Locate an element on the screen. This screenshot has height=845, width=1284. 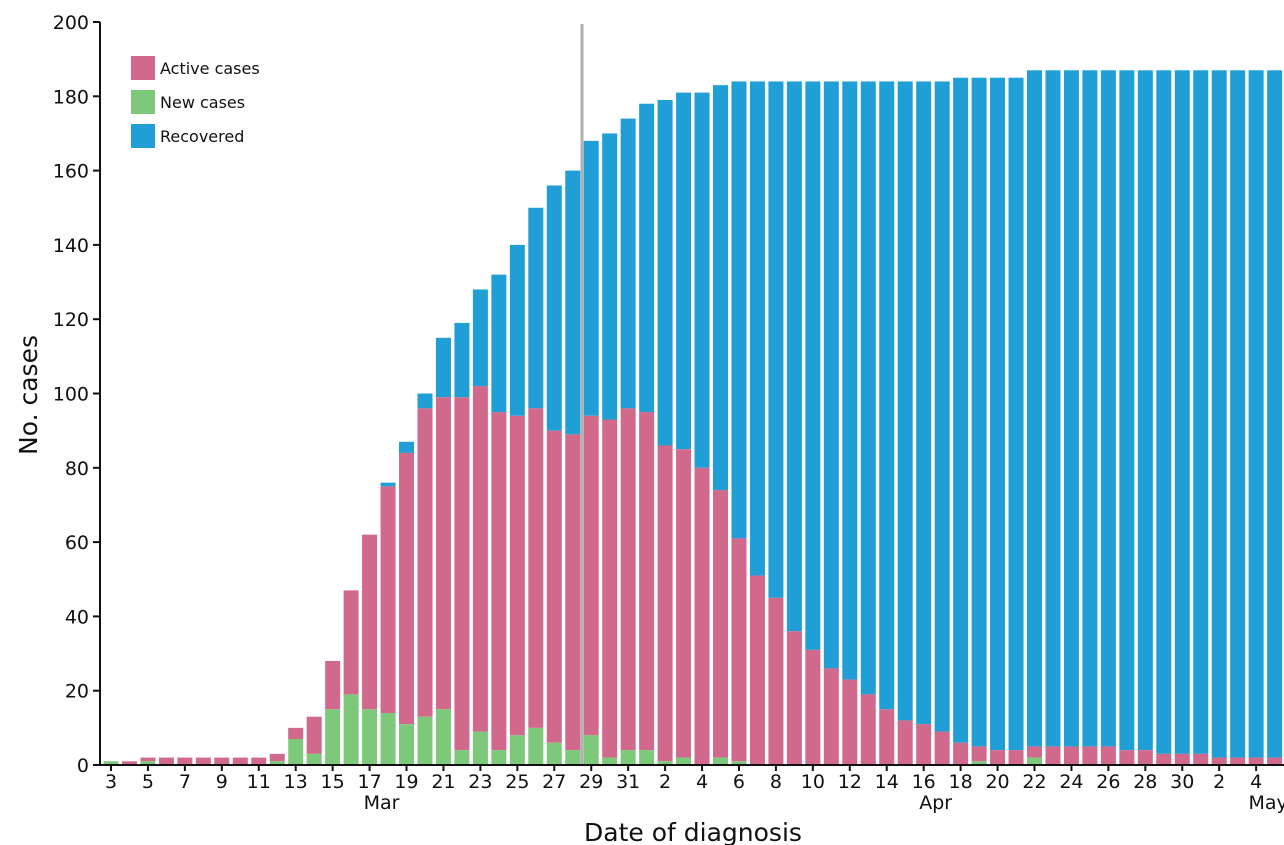
y-tick-label: 140 is located at coordinates (71, 246).